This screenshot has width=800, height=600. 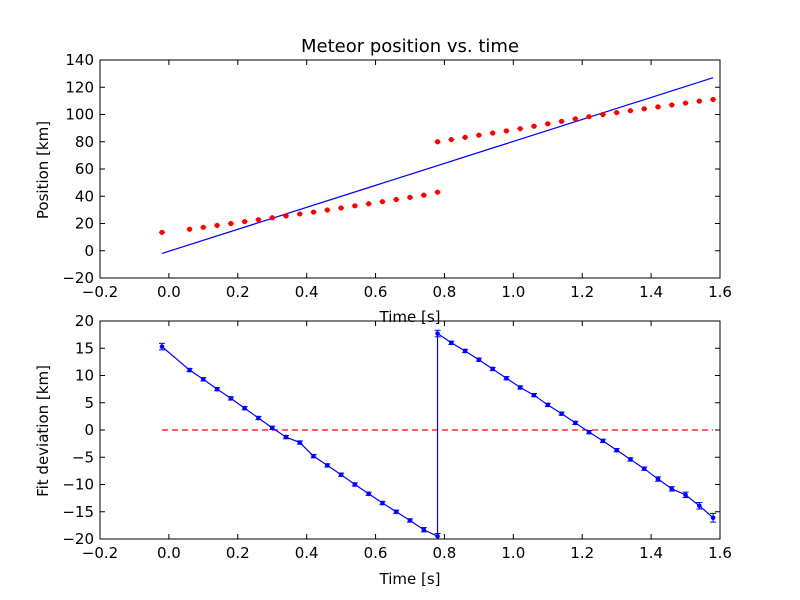 I want to click on y-tick-label: 0, so click(x=89, y=251).